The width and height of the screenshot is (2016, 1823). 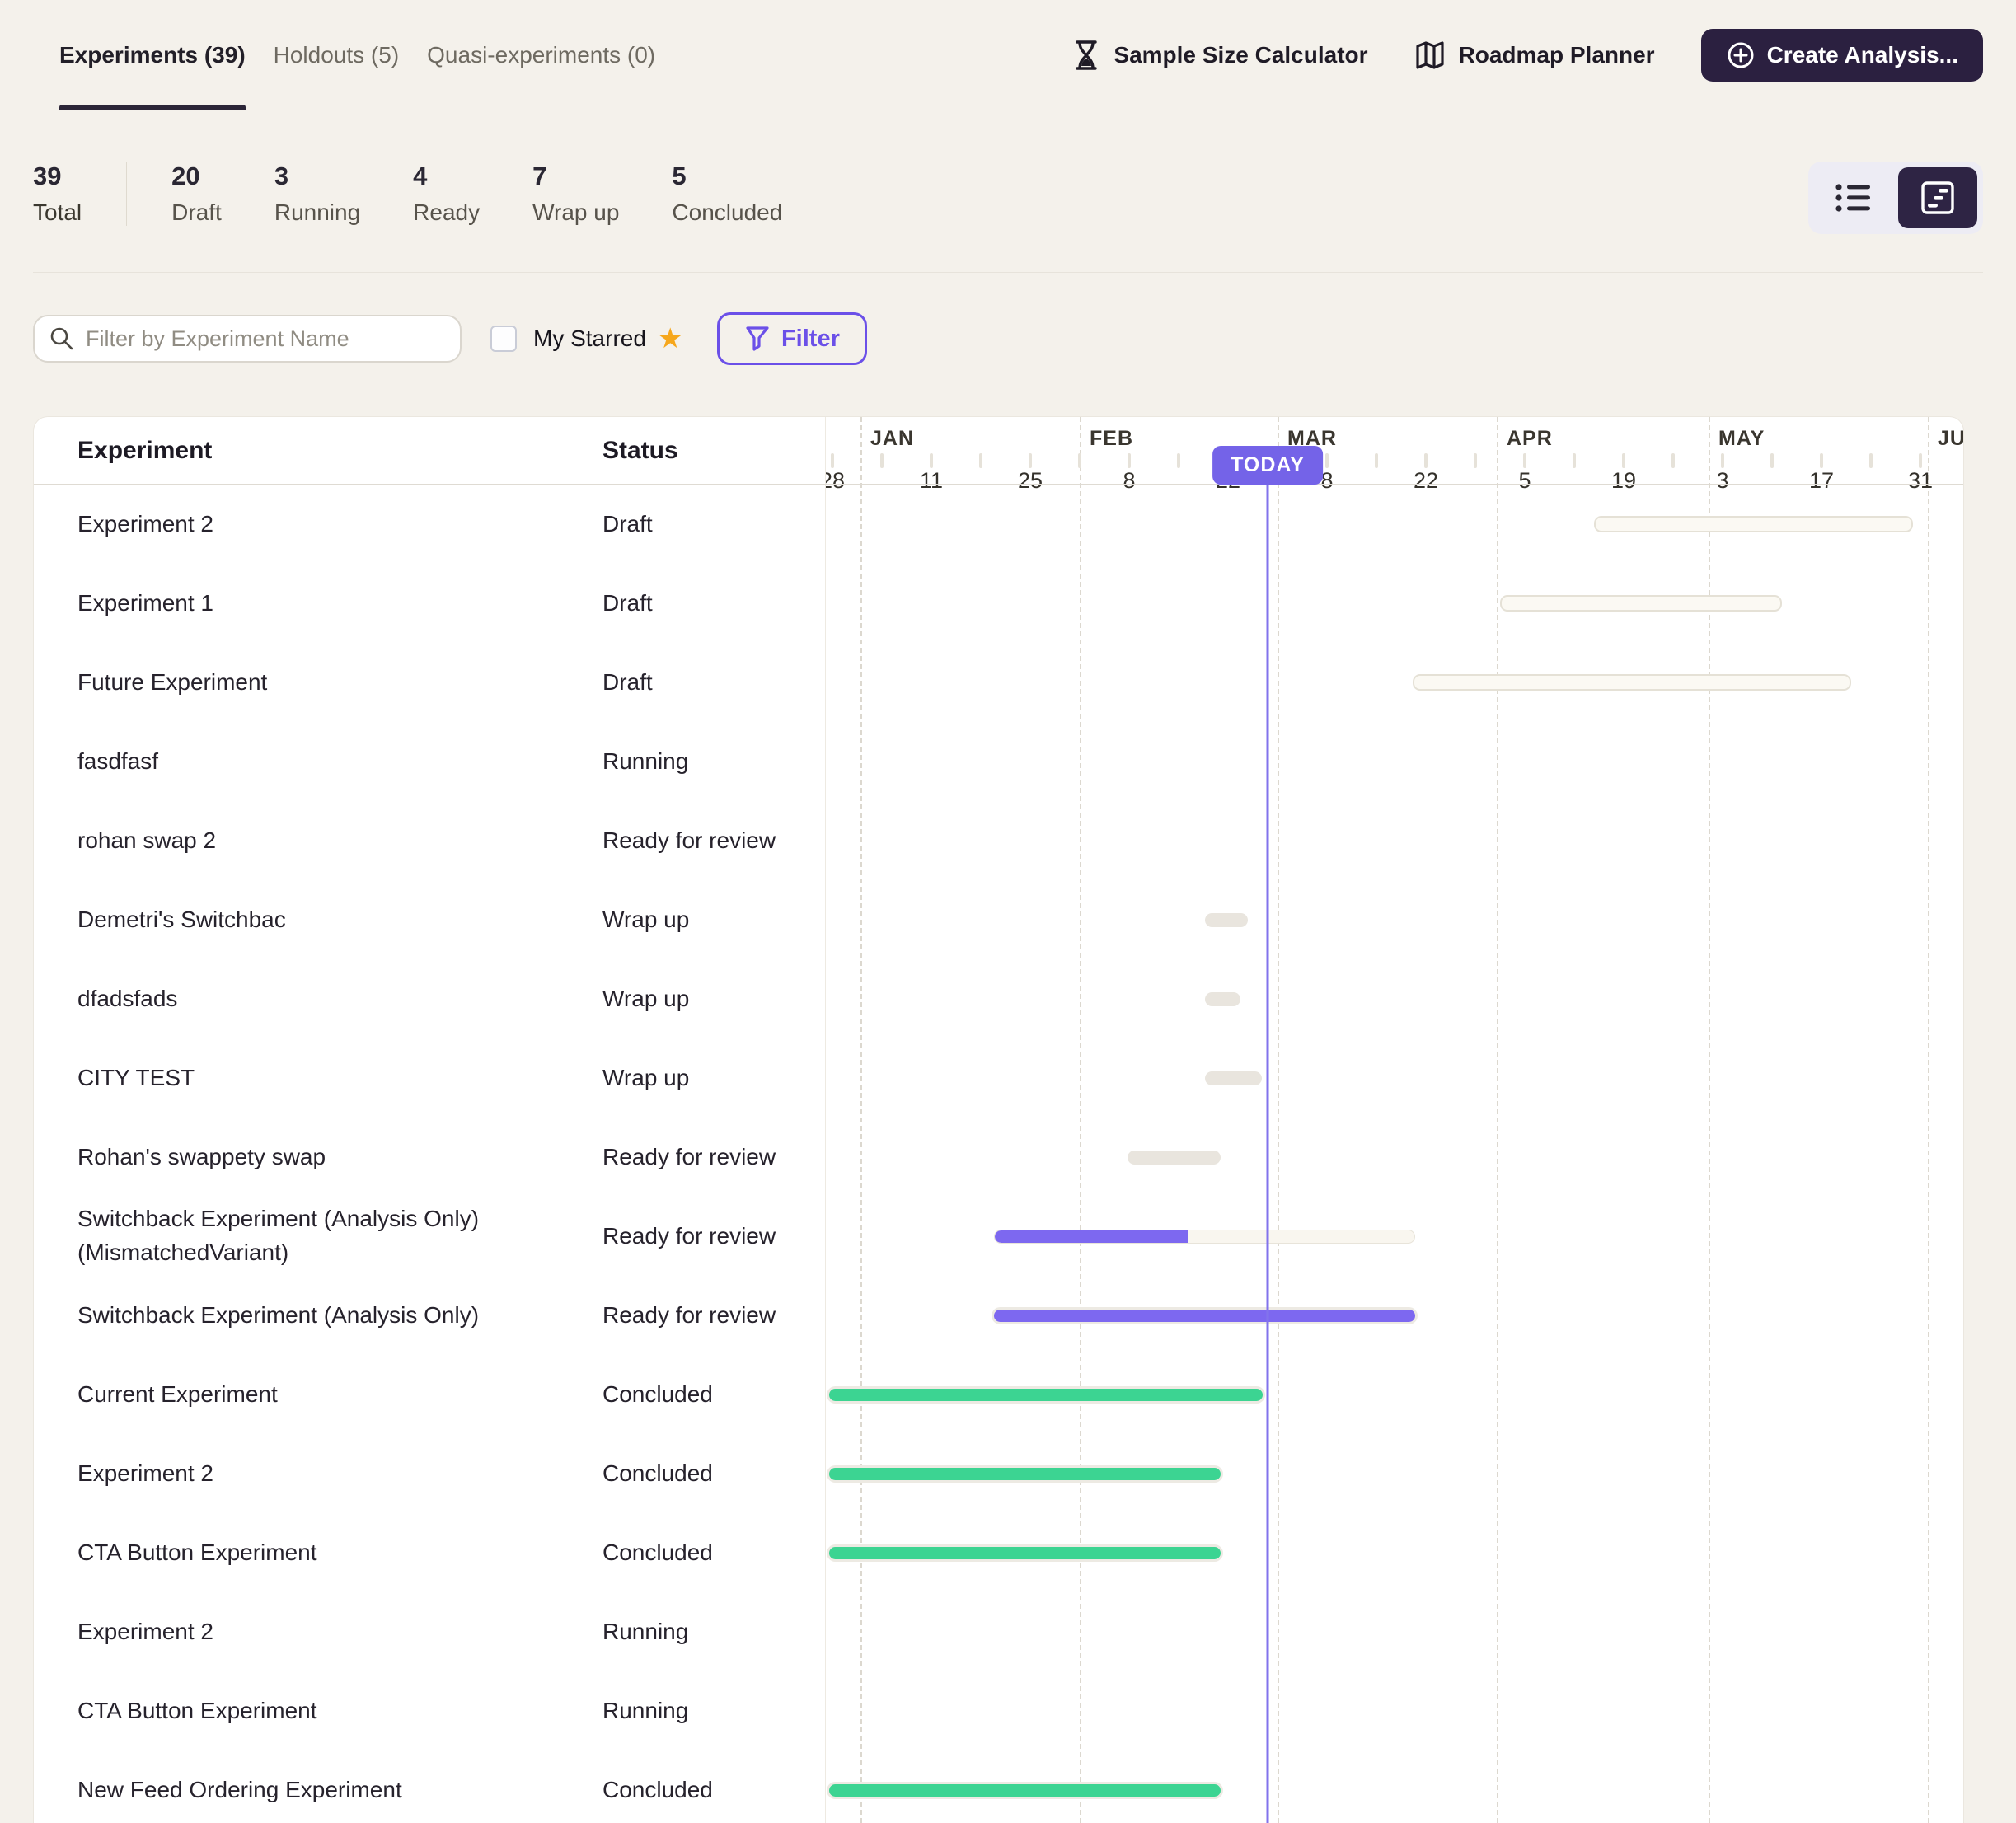 I want to click on table-row: fasdfasf Running, so click(x=998, y=761).